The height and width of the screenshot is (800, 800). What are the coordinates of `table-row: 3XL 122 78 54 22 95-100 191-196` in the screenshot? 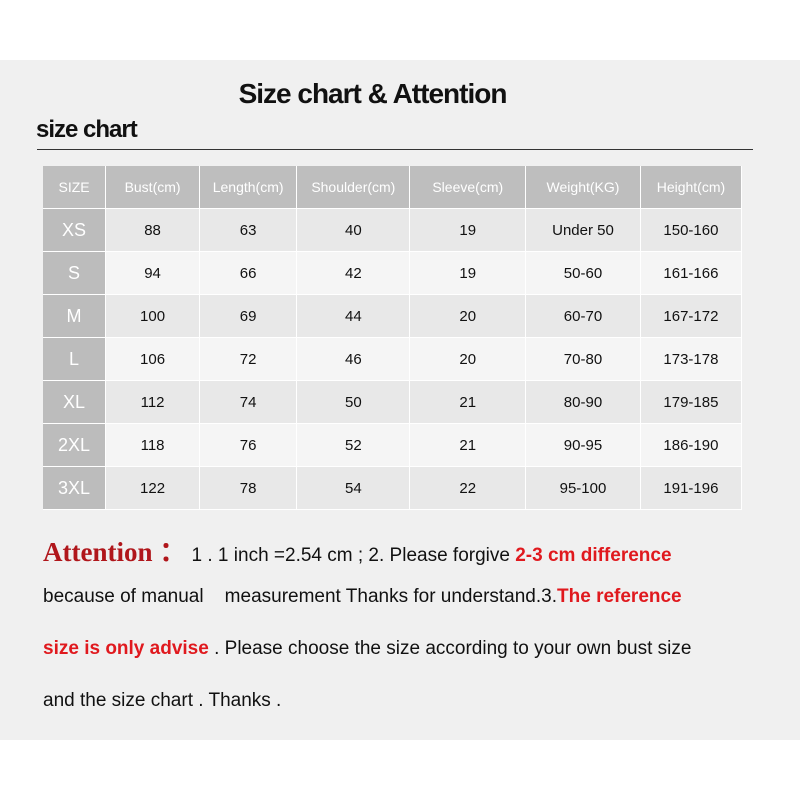 It's located at (393, 488).